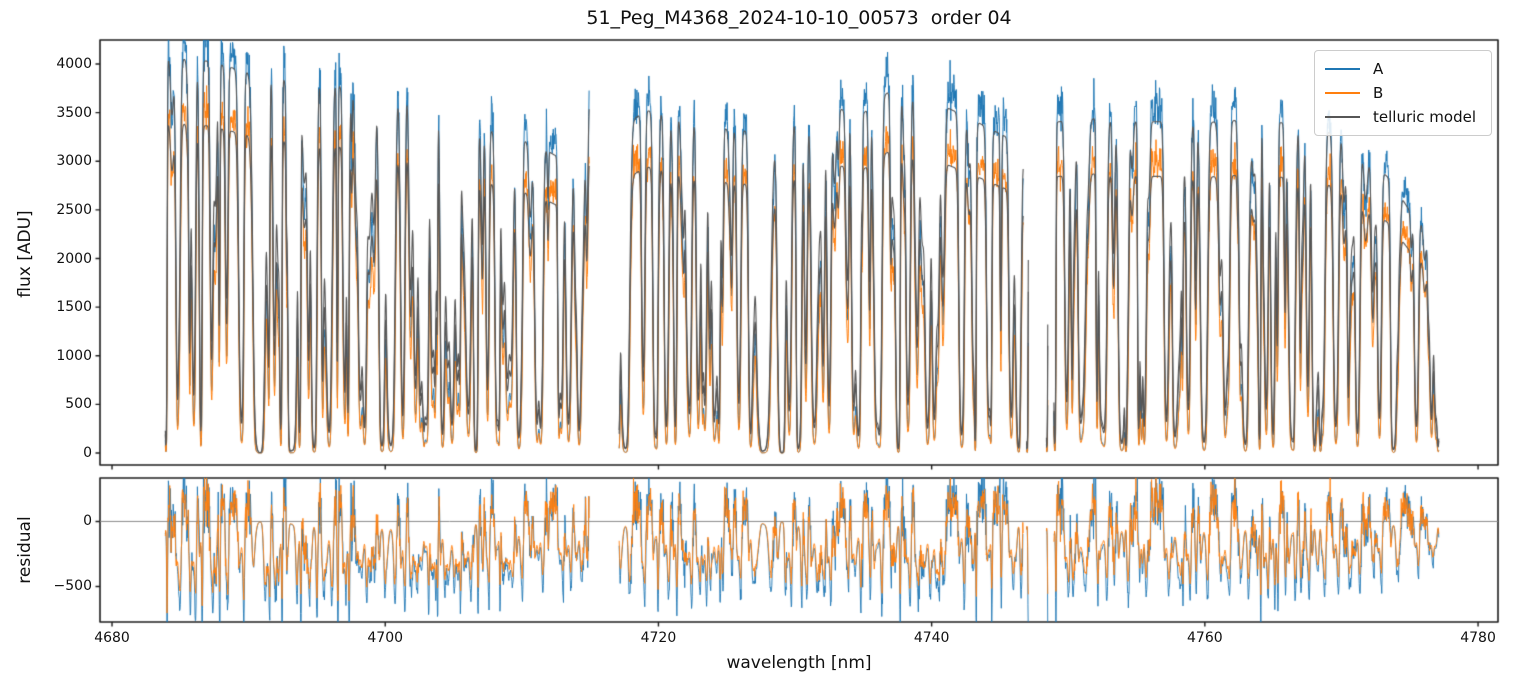  What do you see at coordinates (1378, 69) in the screenshot?
I see `legend-label: A` at bounding box center [1378, 69].